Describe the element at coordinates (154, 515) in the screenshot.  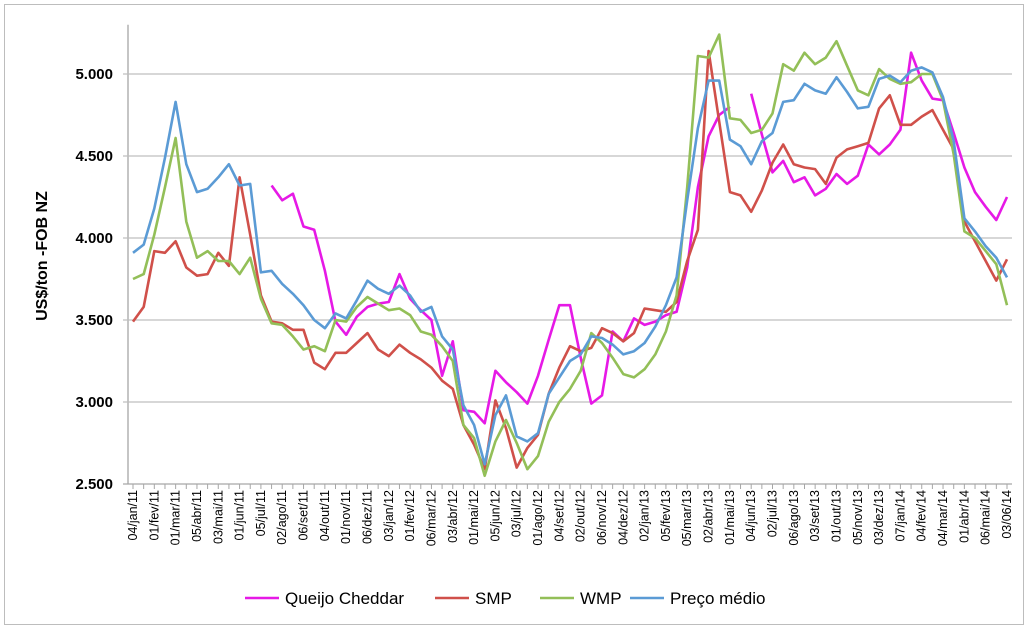
I see `x-tick-label: 01/fev/11` at that location.